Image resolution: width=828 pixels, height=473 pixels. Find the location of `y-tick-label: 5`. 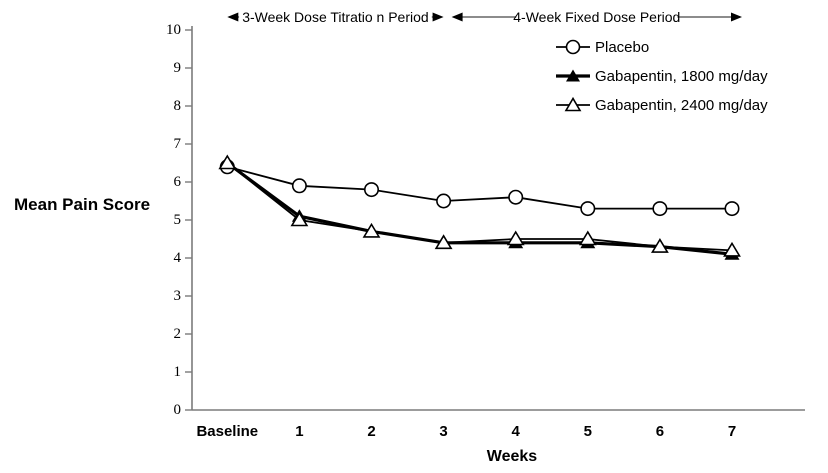

y-tick-label: 5 is located at coordinates (178, 220).